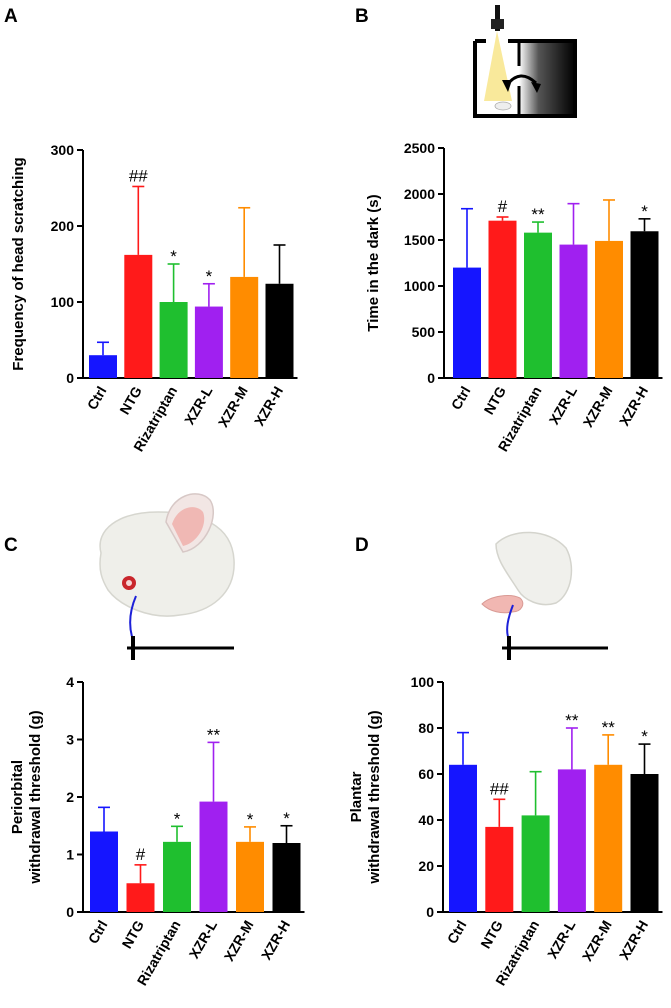  Describe the element at coordinates (544, 595) in the screenshot. I see `rat-paw-von-frey-icon` at that location.